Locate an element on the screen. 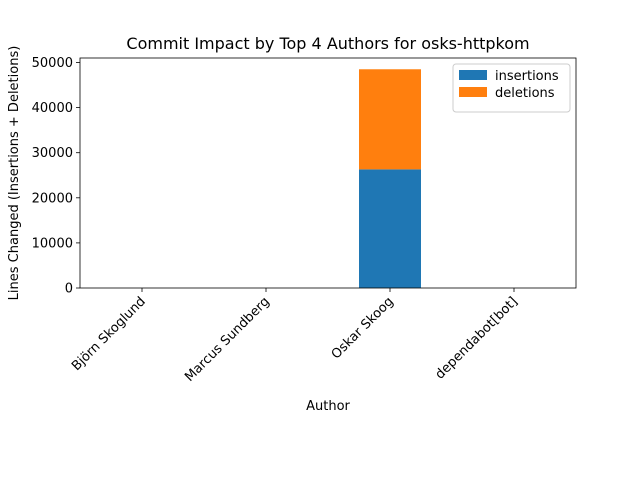 This screenshot has height=484, width=640. x-axis-label: Author is located at coordinates (328, 406).